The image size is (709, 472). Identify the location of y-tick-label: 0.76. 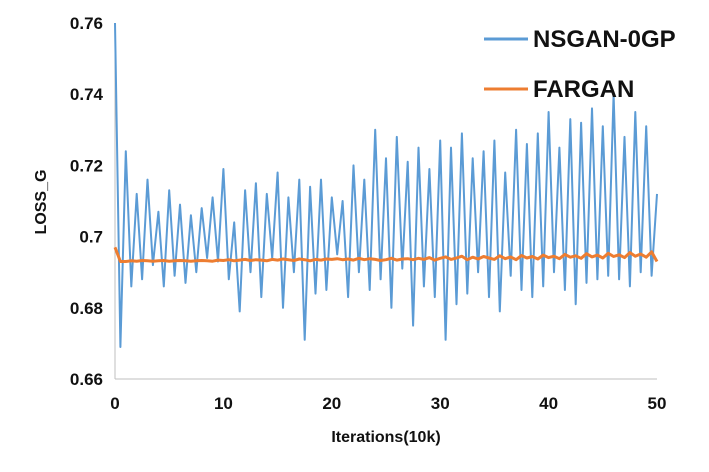
(86, 23).